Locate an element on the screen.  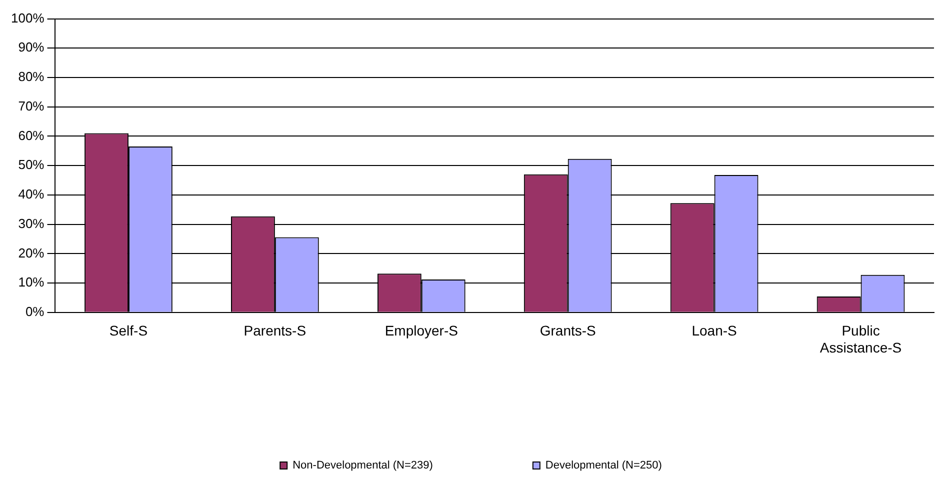
y-tick-label: 100% is located at coordinates (28, 18).